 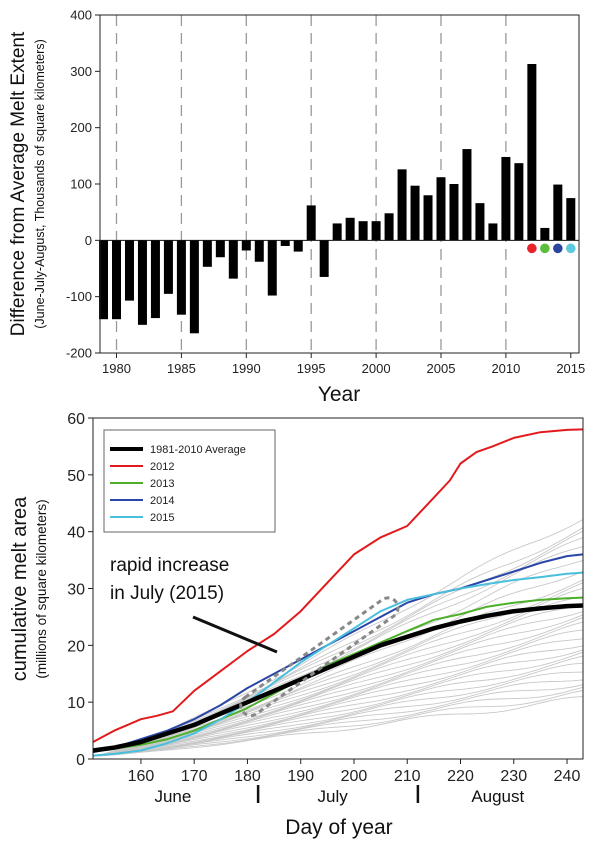 I want to click on xtick2-label-180: 180, so click(x=247, y=776).